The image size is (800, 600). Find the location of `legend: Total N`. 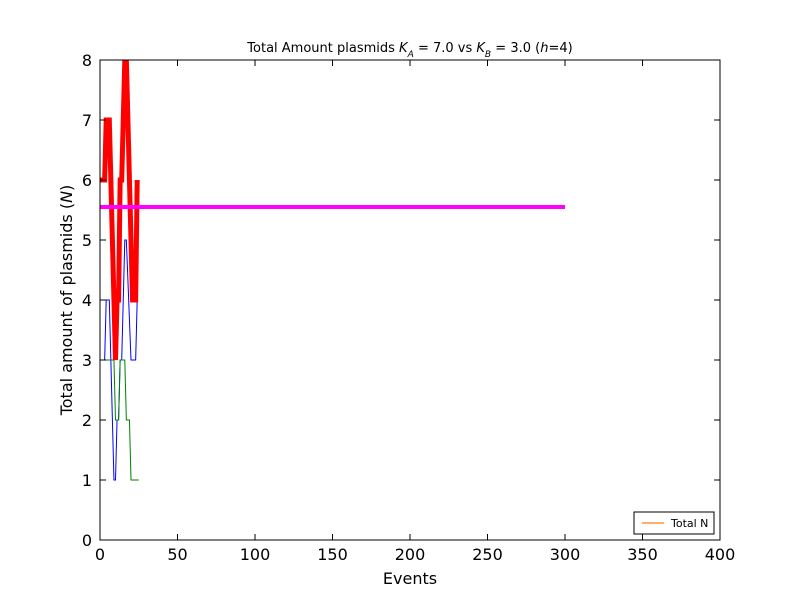

legend: Total N is located at coordinates (674, 523).